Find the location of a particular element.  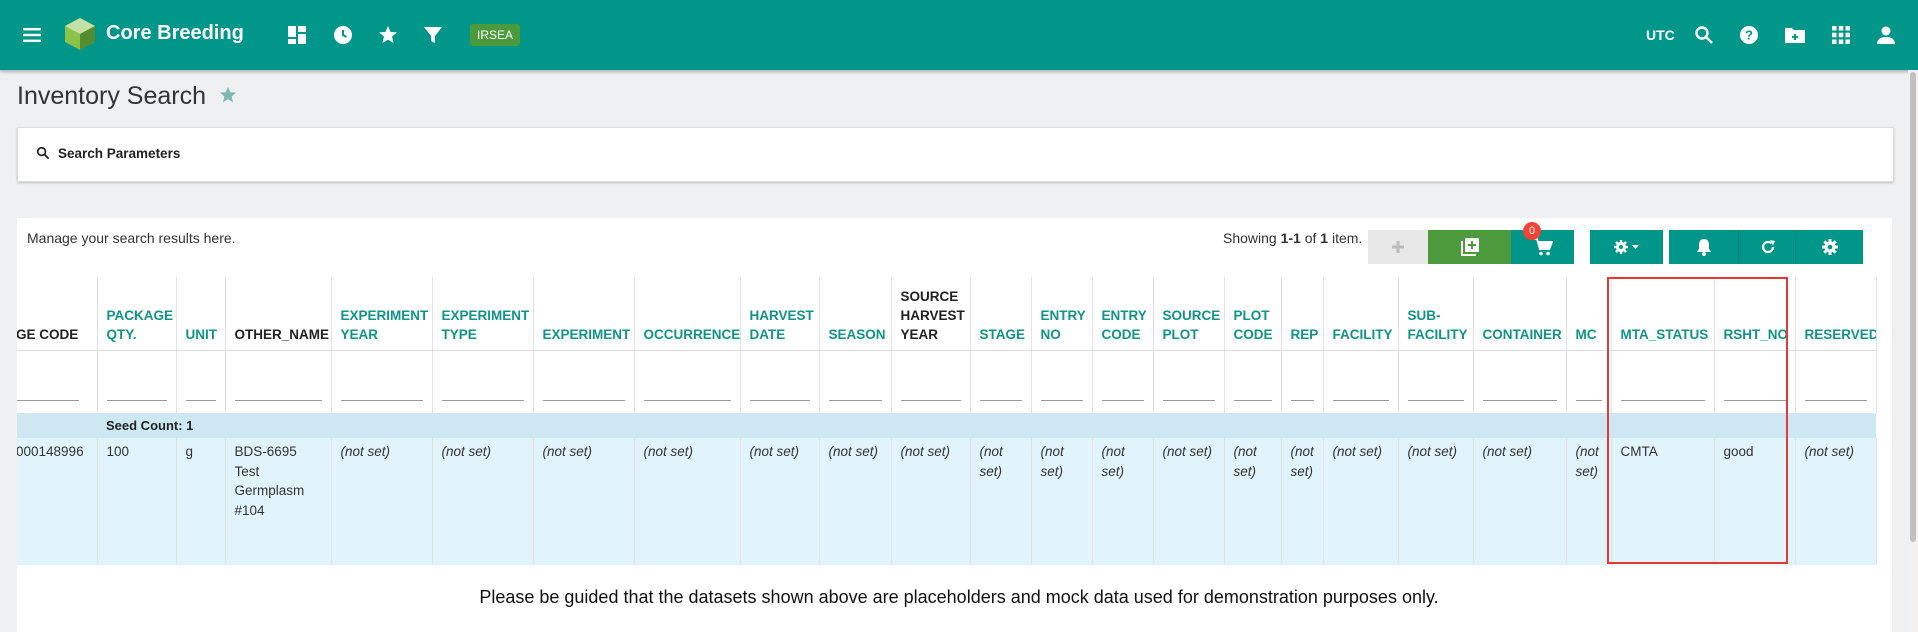

col-header-reserved: RESERVED is located at coordinates (1836, 314).